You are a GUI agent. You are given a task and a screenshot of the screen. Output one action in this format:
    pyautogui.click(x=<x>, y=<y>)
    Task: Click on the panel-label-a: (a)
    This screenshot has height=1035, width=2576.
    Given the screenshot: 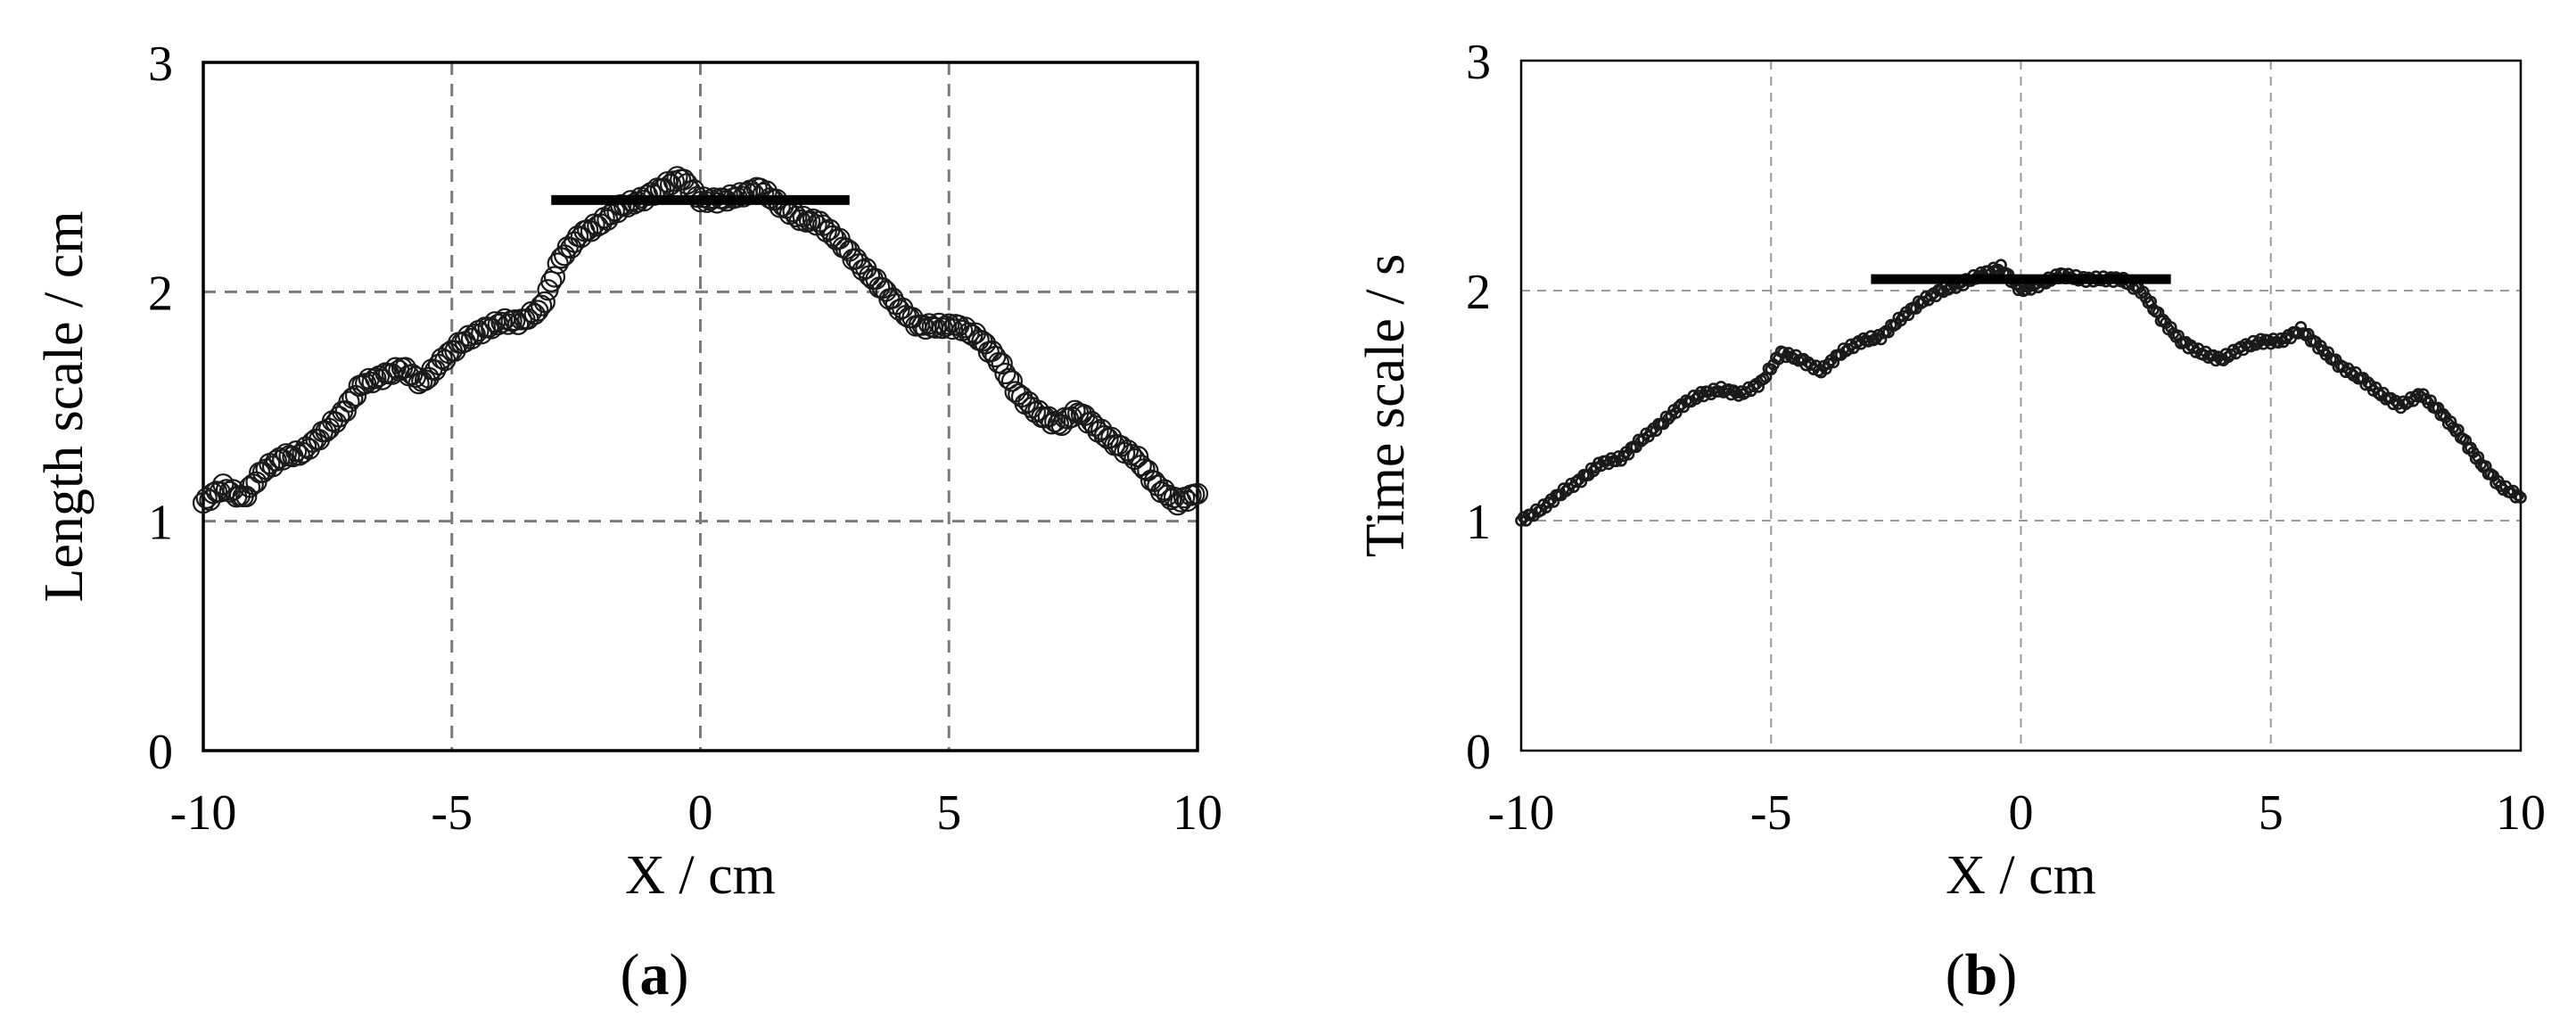 What is the action you would take?
    pyautogui.click(x=655, y=974)
    